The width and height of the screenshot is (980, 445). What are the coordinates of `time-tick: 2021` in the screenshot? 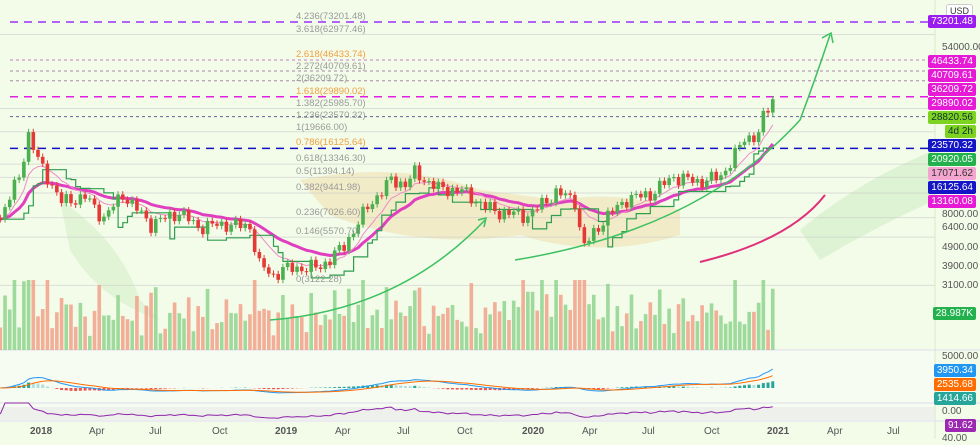 It's located at (778, 431).